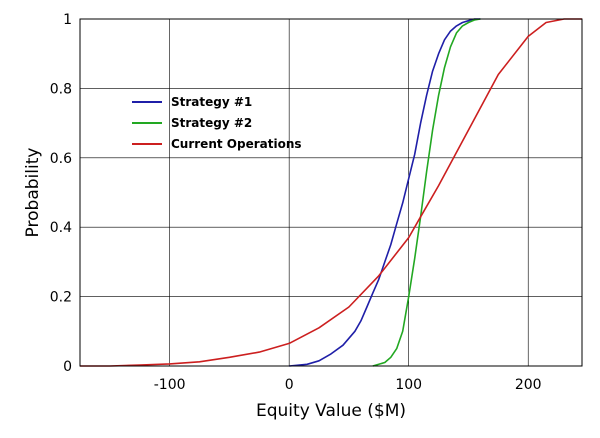  What do you see at coordinates (61, 89) in the screenshot?
I see `y-tick-label: 0.8` at bounding box center [61, 89].